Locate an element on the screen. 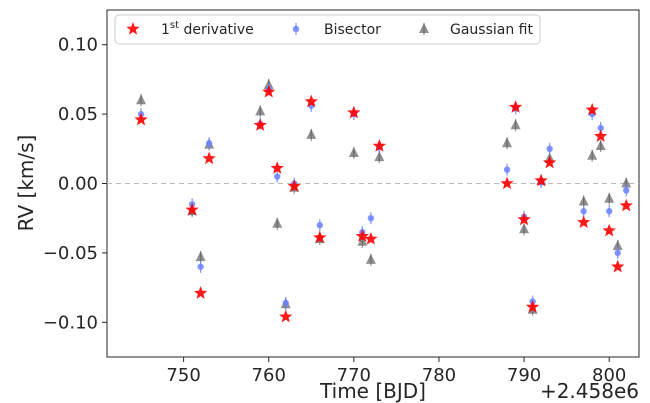 This screenshot has width=650, height=403. y-tick-label: 0.05 is located at coordinates (78, 114).